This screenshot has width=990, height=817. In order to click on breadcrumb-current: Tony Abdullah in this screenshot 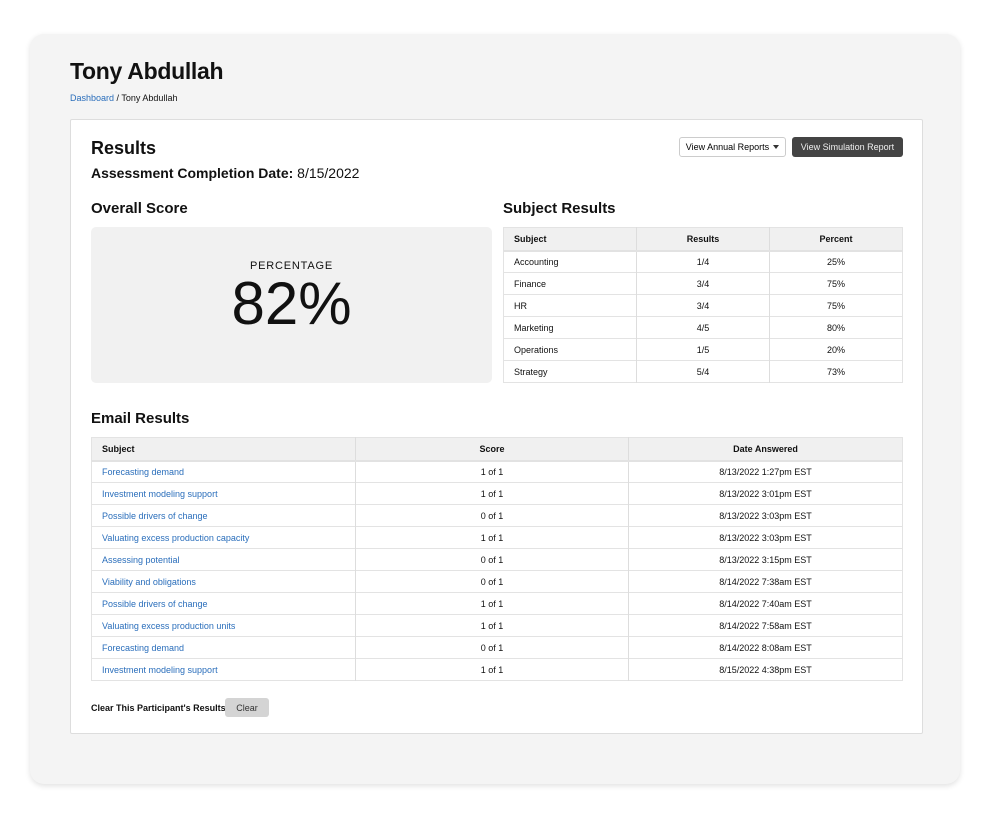, I will do `click(149, 98)`.